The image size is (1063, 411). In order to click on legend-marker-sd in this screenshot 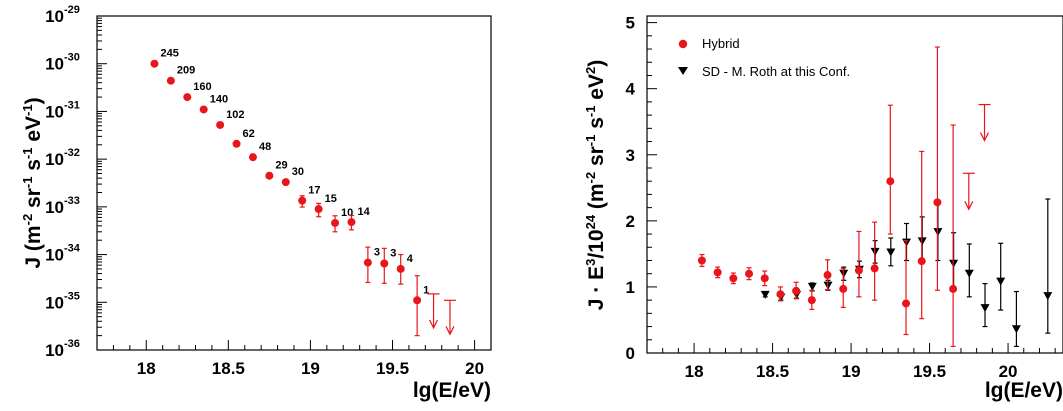, I will do `click(683, 71)`.